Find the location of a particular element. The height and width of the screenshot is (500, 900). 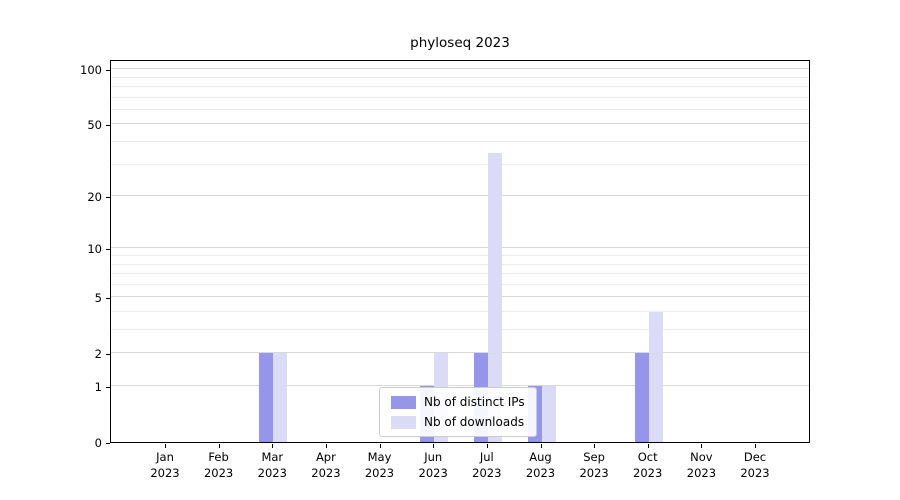

legend-swatch-distinct-ips is located at coordinates (403, 402).